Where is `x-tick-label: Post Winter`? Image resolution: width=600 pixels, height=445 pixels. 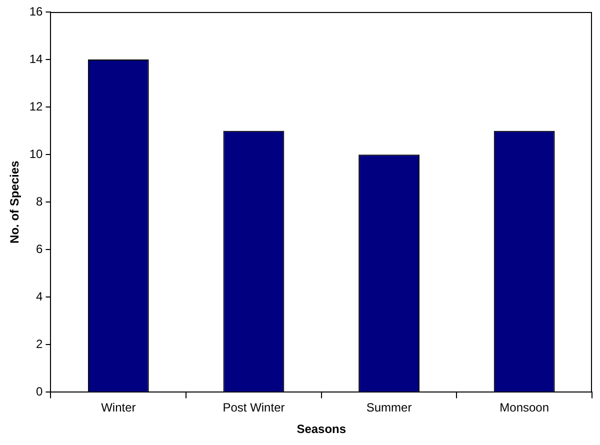
x-tick-label: Post Winter is located at coordinates (253, 407).